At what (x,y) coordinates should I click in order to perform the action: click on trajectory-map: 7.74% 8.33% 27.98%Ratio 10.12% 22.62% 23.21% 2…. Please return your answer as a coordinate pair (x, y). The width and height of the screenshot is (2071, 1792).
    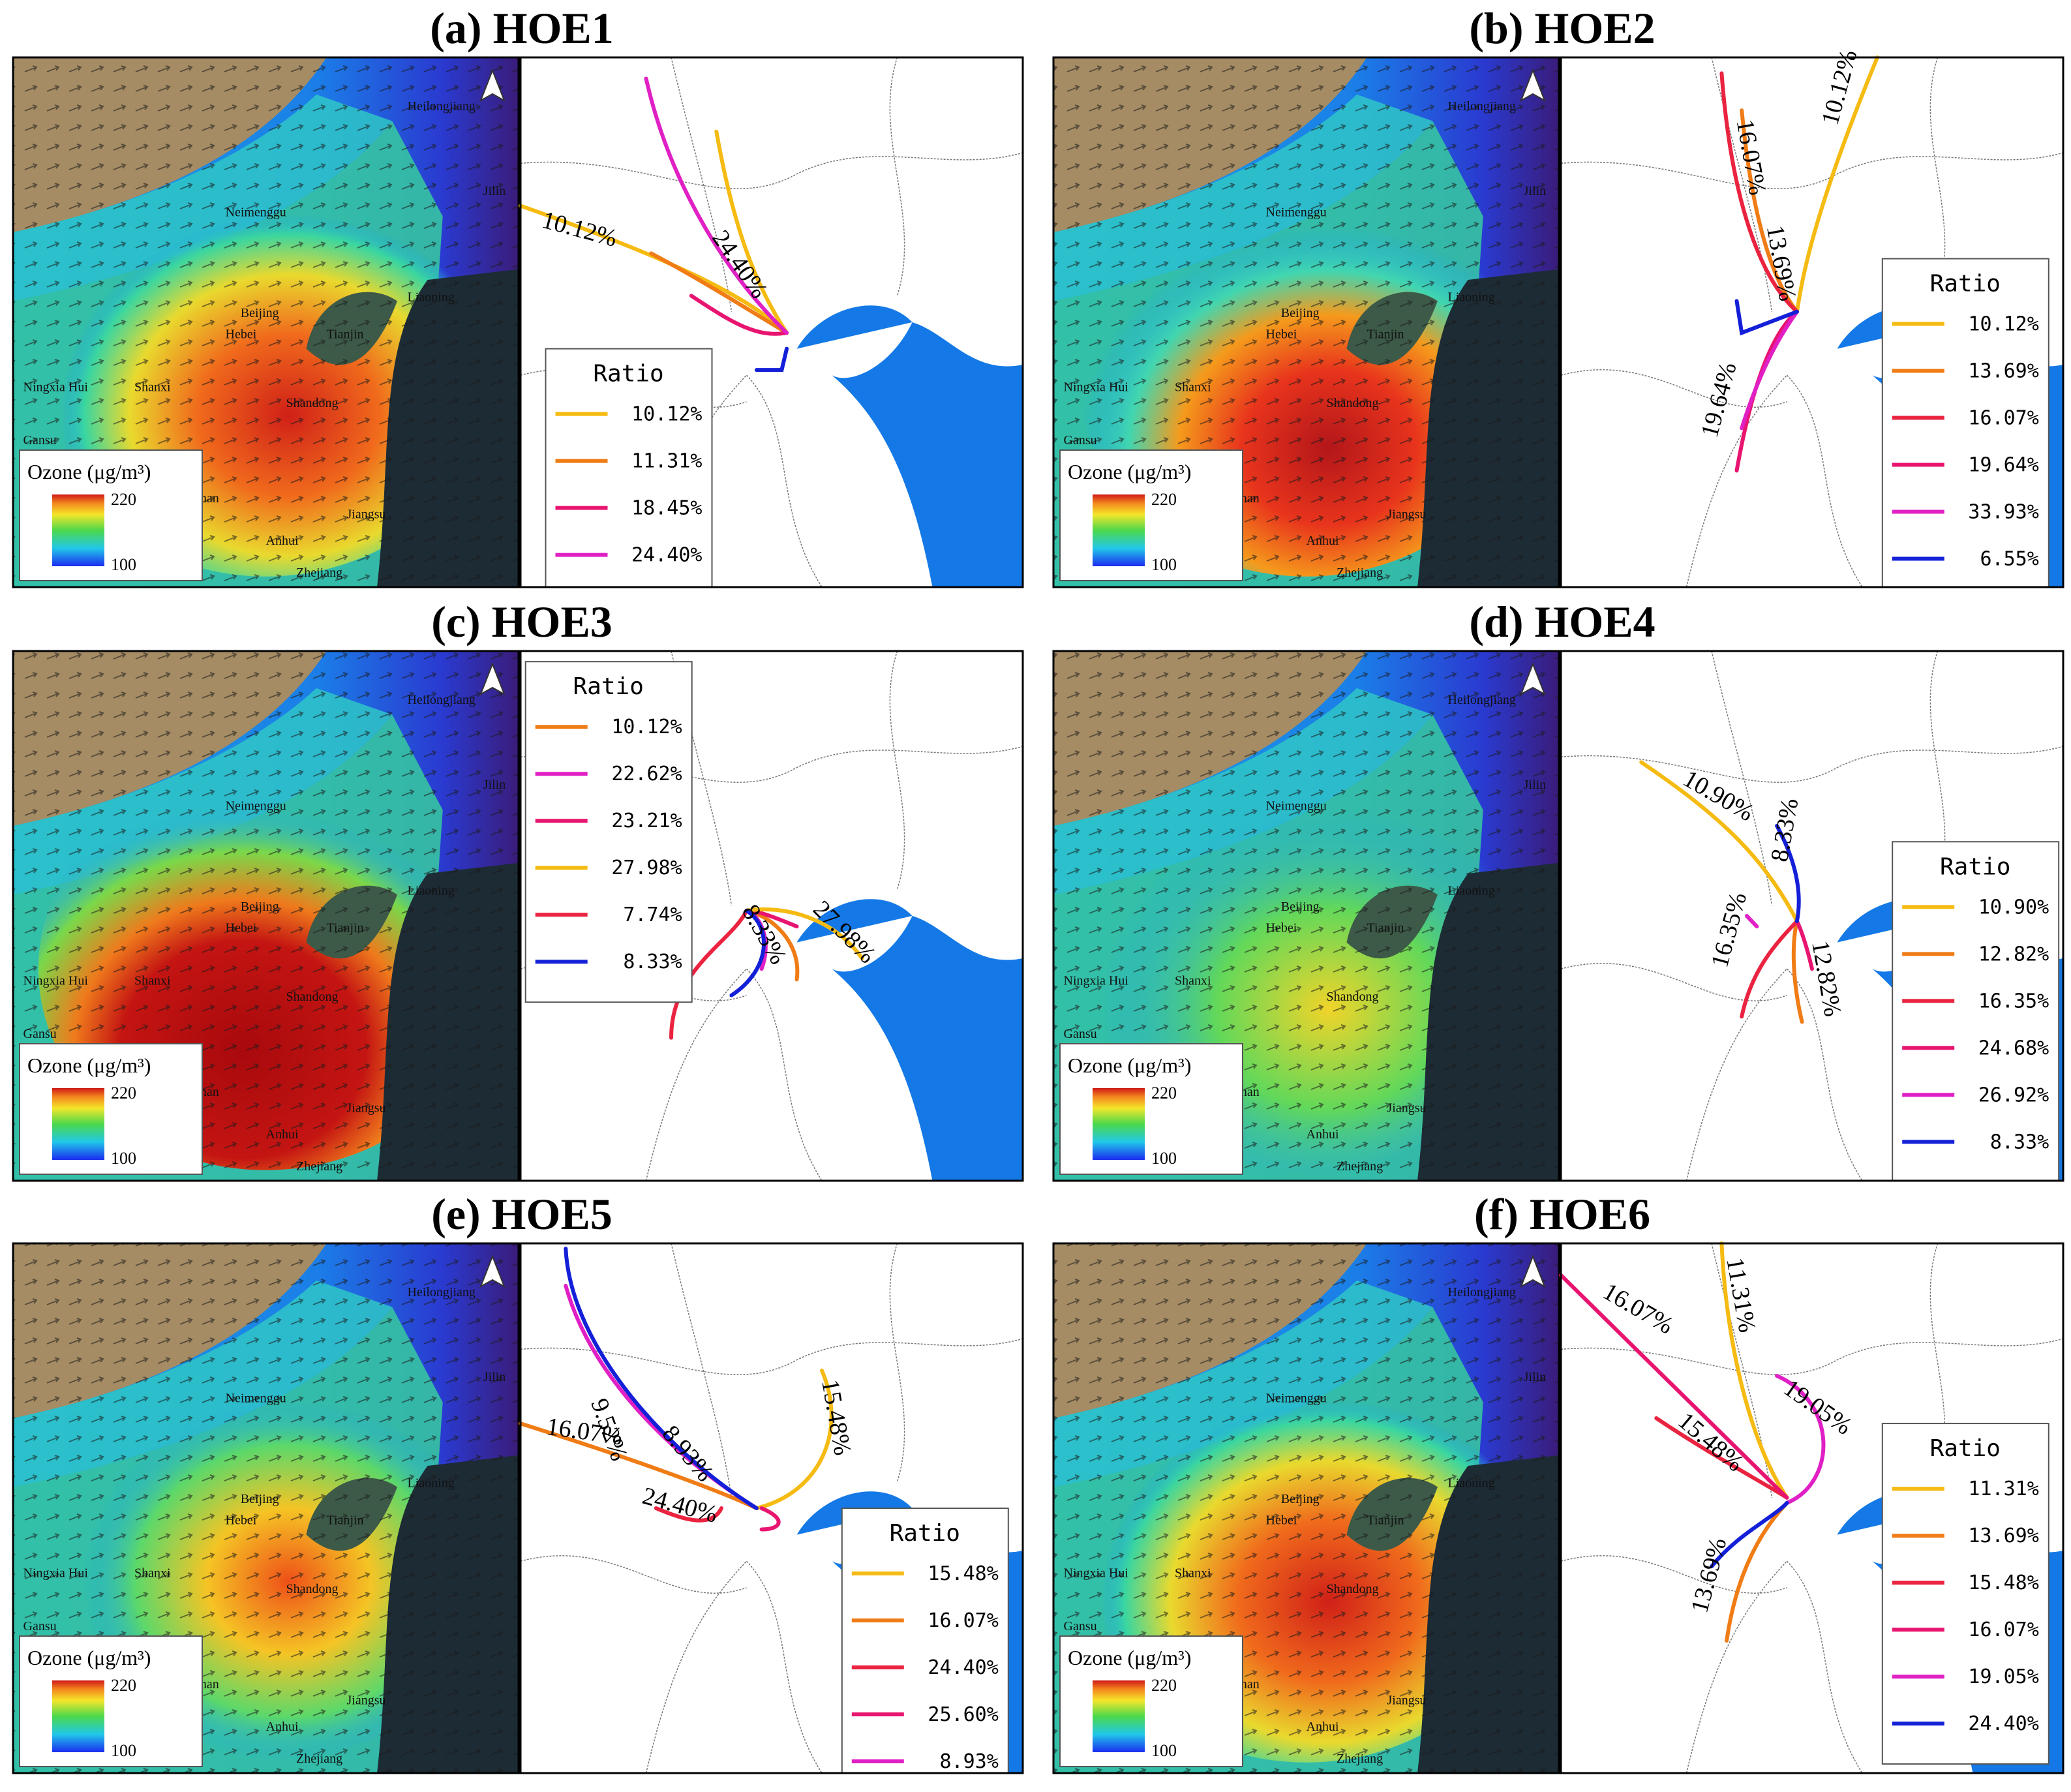
    Looking at the image, I should click on (771, 916).